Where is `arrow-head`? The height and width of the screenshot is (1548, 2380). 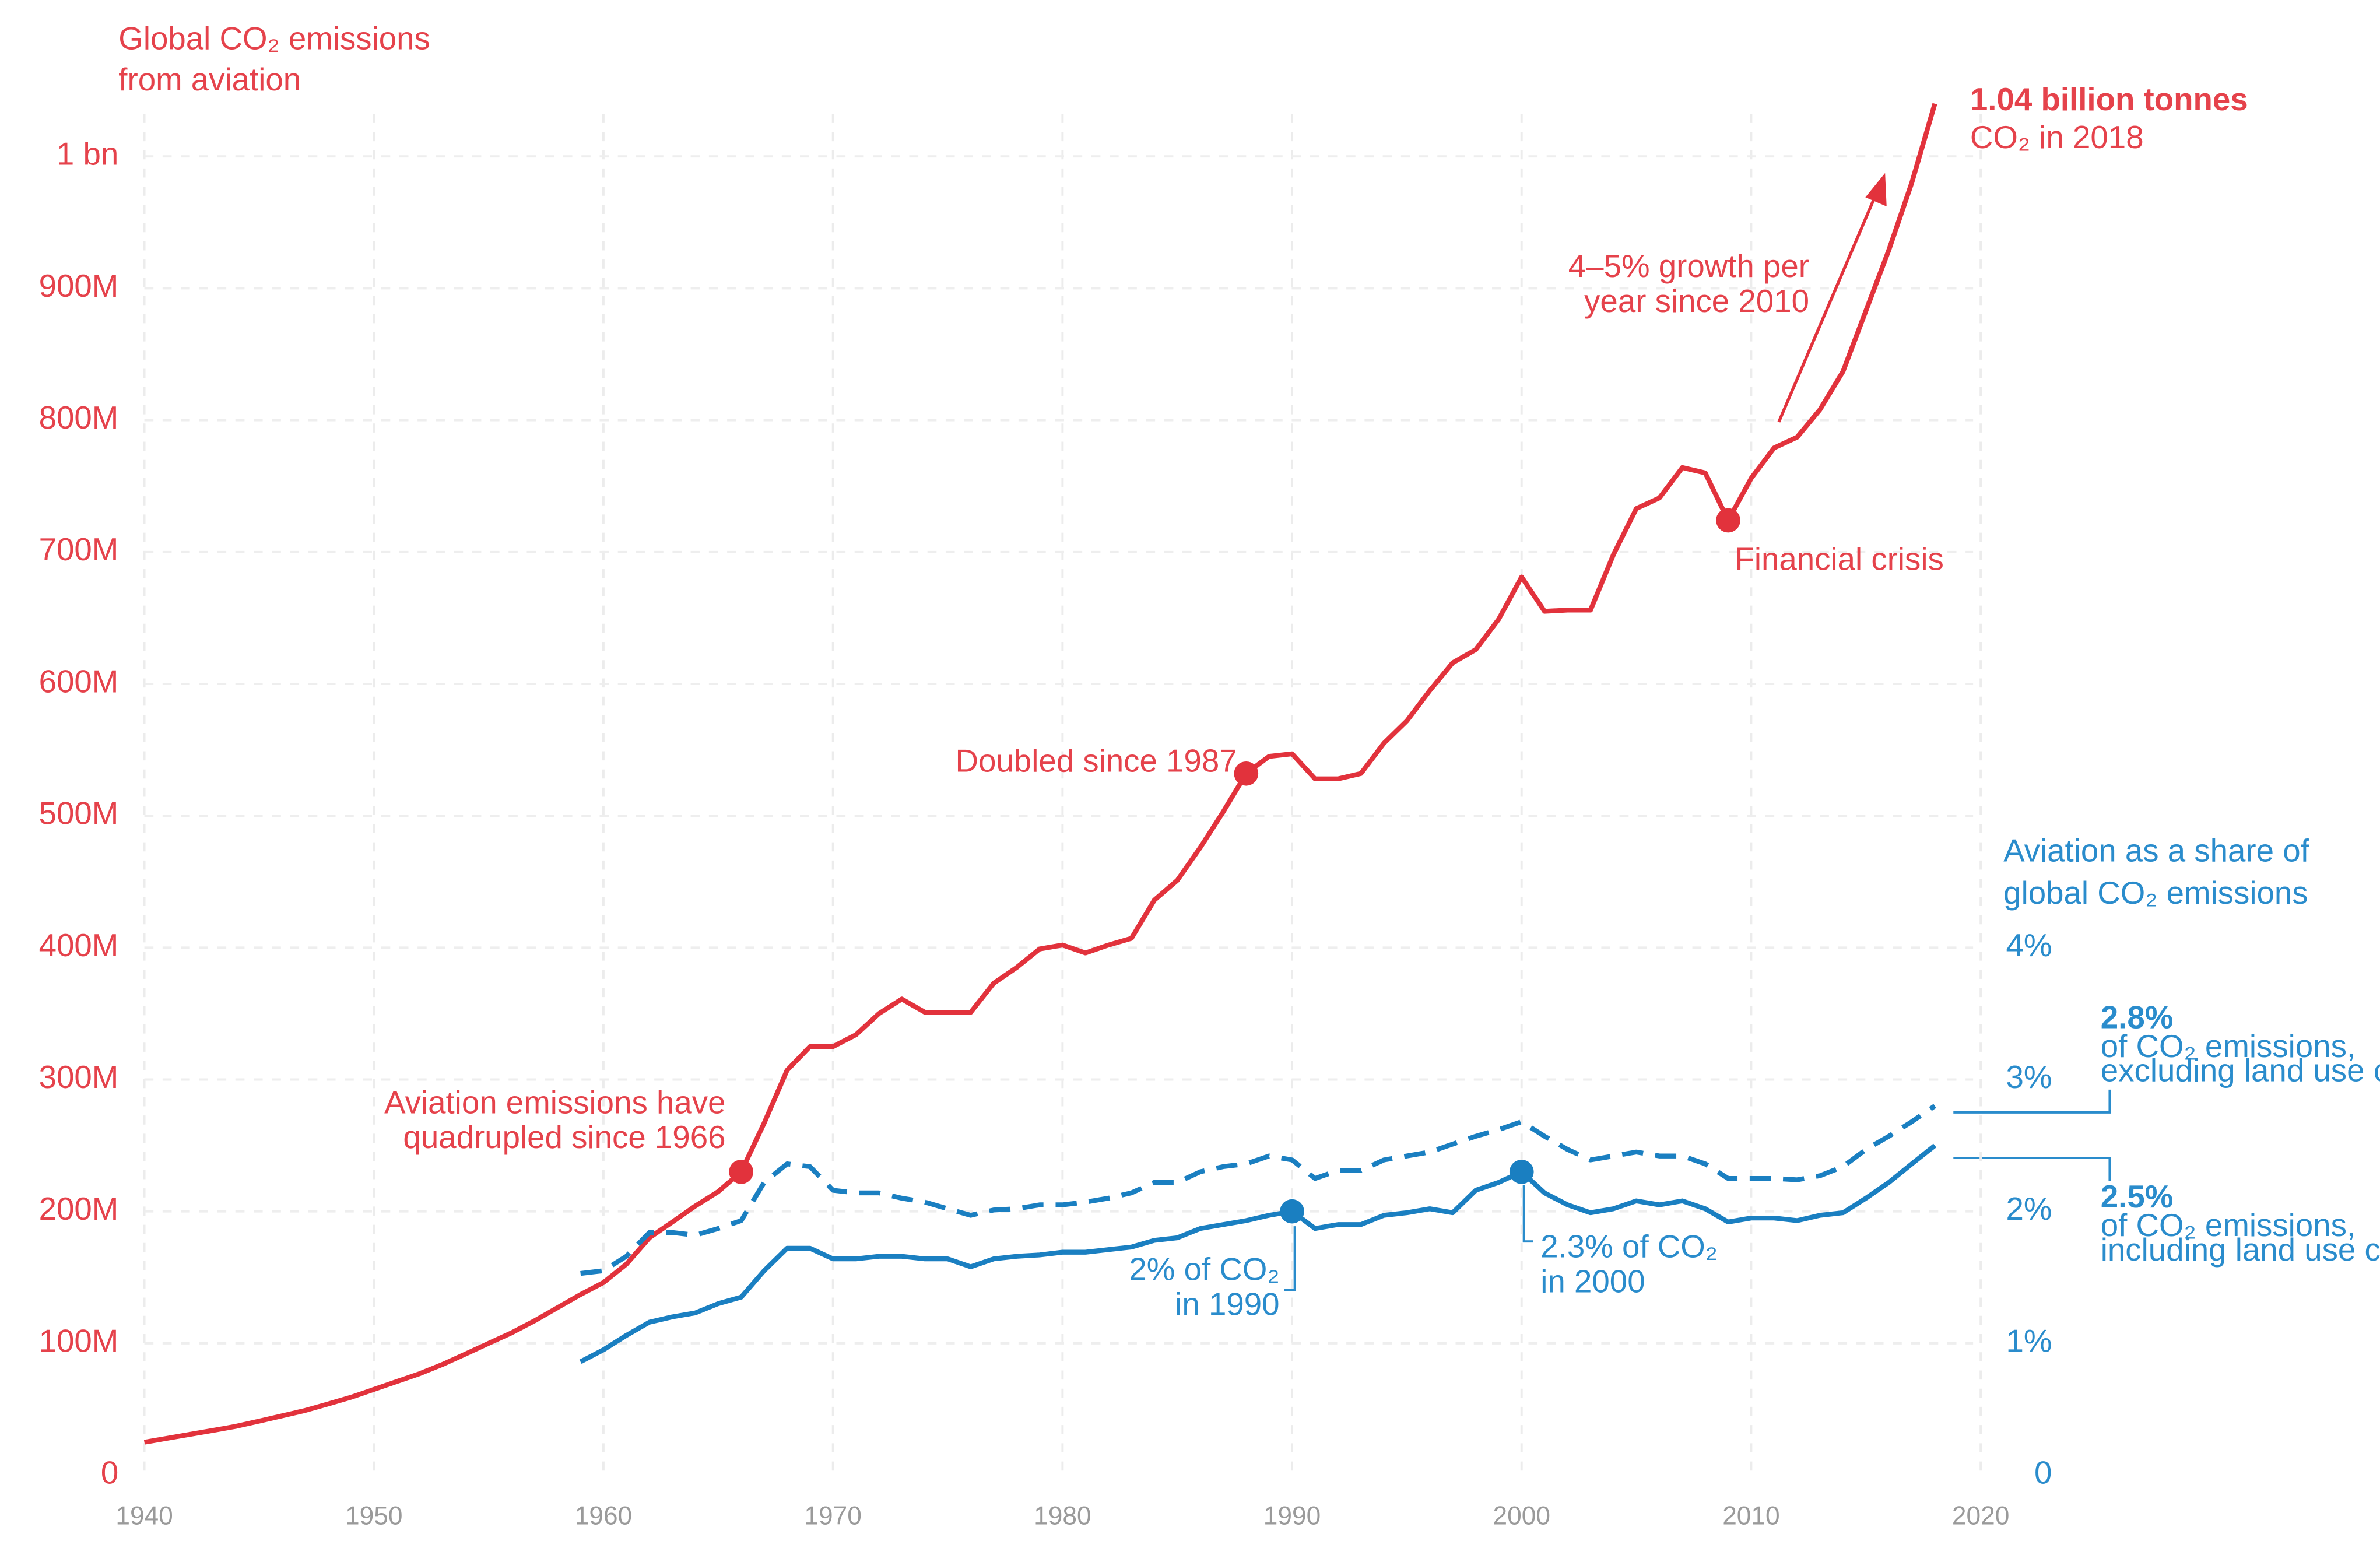
arrow-head is located at coordinates (1876, 189).